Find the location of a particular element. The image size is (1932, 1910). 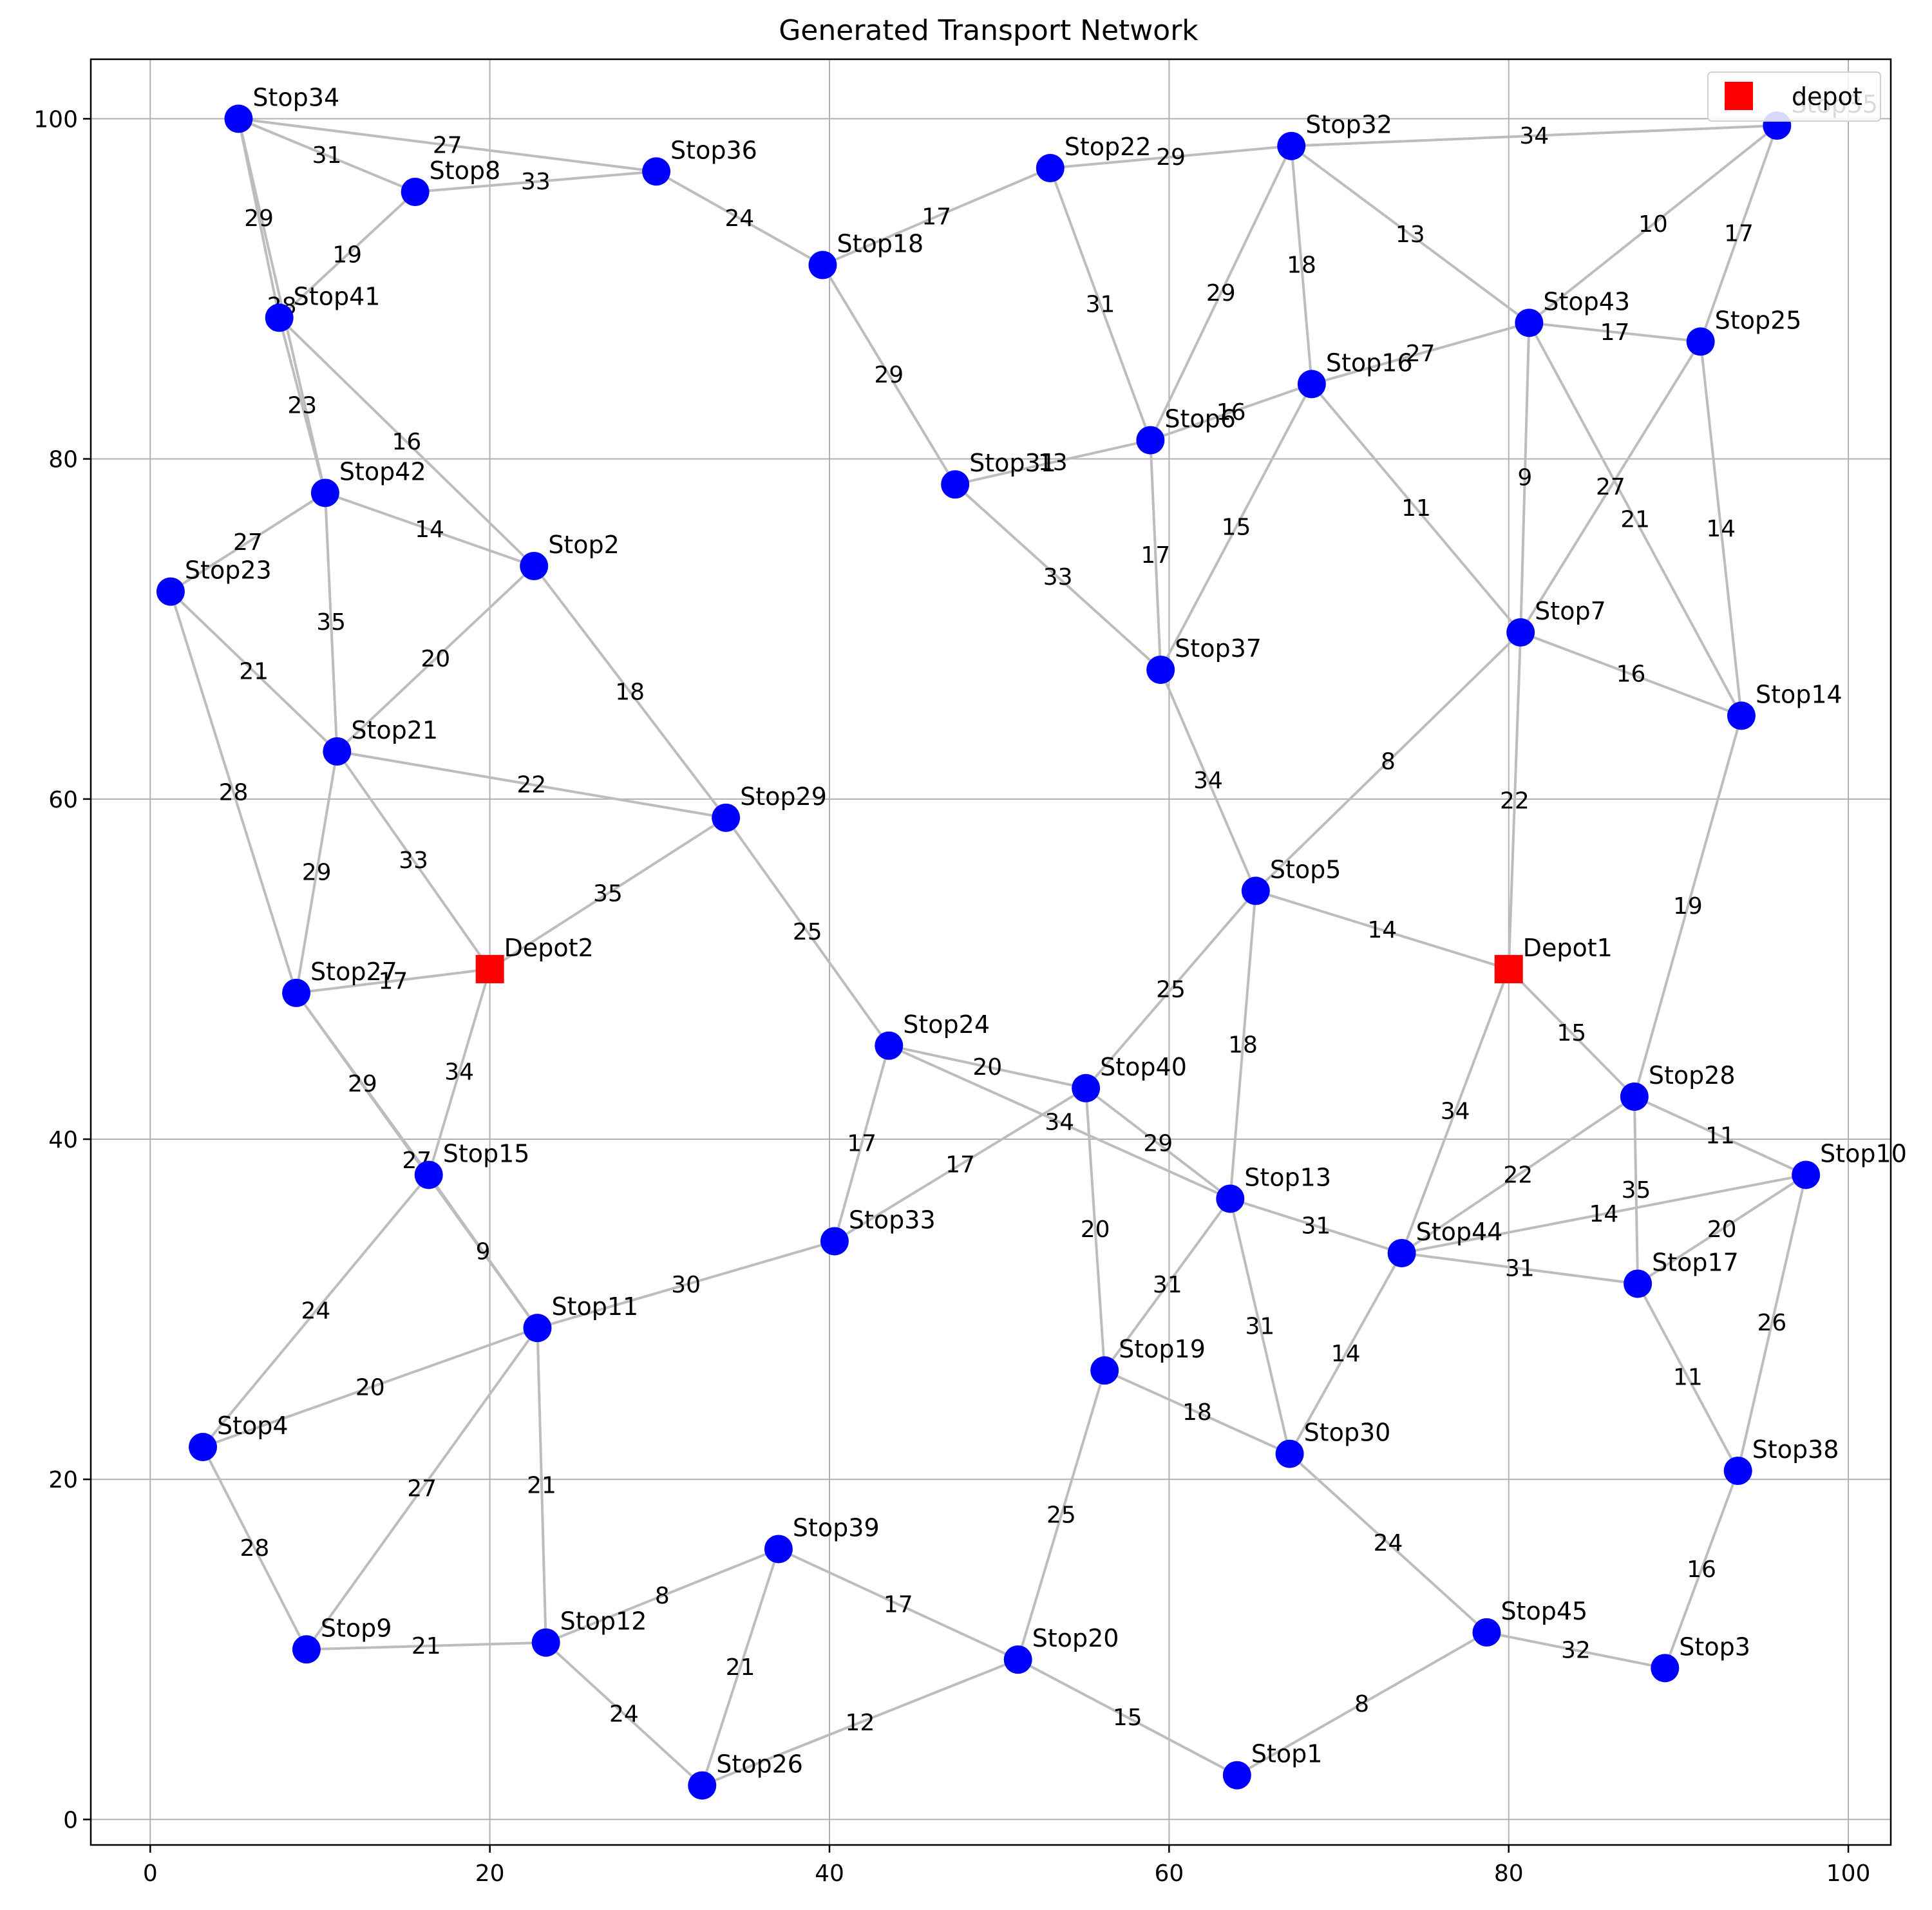

node-label-Stop43: Stop43 is located at coordinates (1587, 301).